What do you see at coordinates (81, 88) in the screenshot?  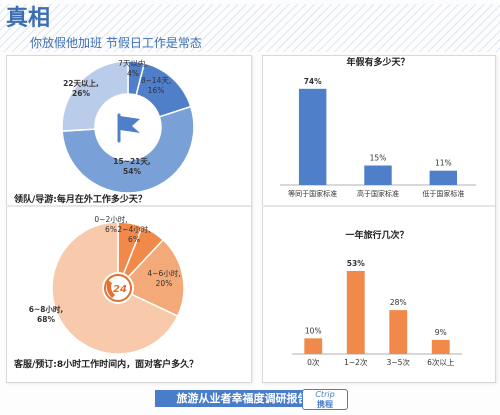 I see `donut-label: 22天以上, 26%` at bounding box center [81, 88].